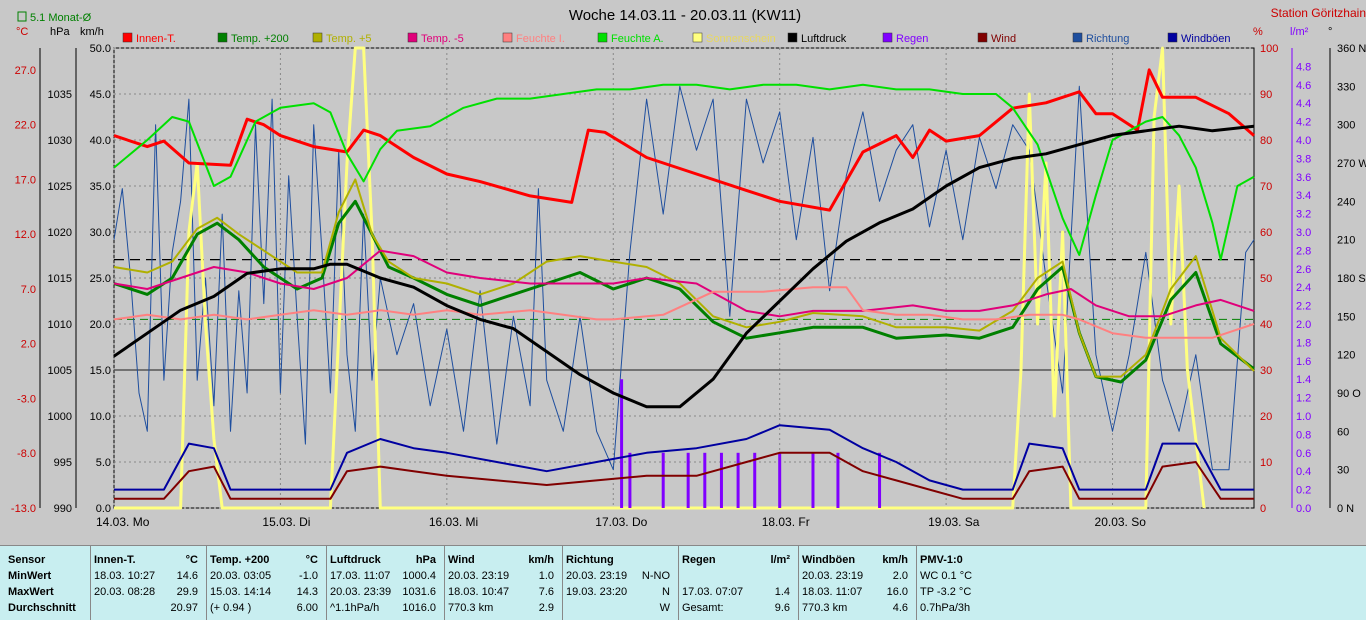 Image resolution: width=1366 pixels, height=620 pixels. Describe the element at coordinates (184, 608) in the screenshot. I see `summary-value: 20.97` at that location.